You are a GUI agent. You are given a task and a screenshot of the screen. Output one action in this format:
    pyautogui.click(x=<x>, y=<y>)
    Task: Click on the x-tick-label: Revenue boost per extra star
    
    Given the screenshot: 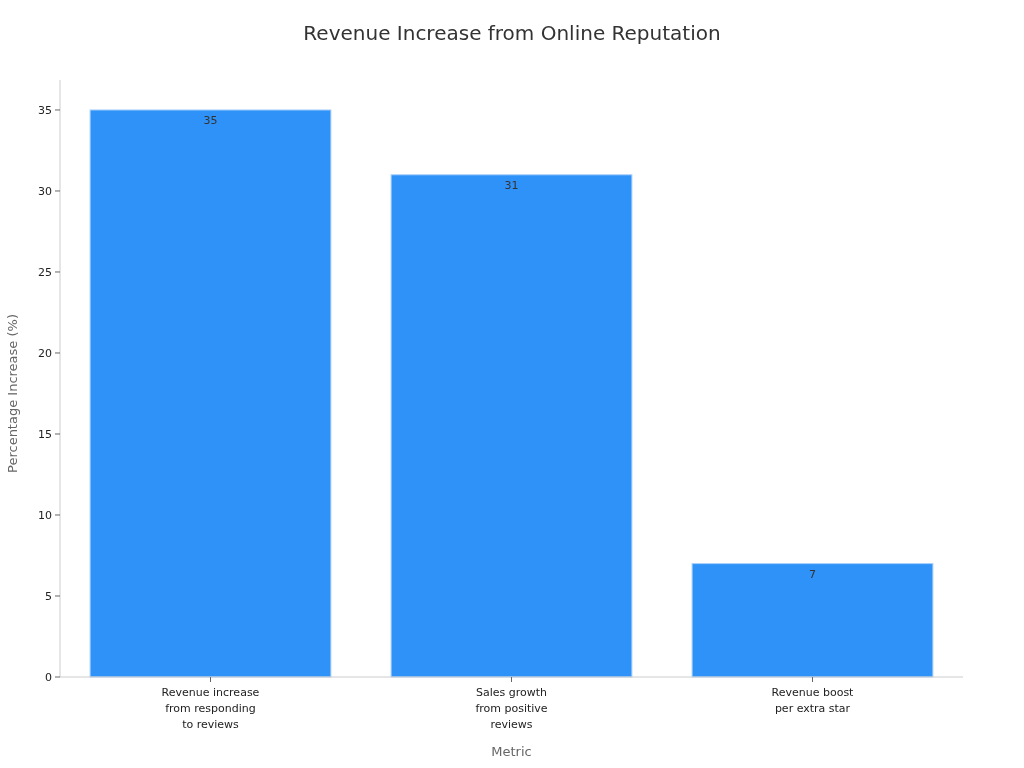 What is the action you would take?
    pyautogui.click(x=813, y=700)
    